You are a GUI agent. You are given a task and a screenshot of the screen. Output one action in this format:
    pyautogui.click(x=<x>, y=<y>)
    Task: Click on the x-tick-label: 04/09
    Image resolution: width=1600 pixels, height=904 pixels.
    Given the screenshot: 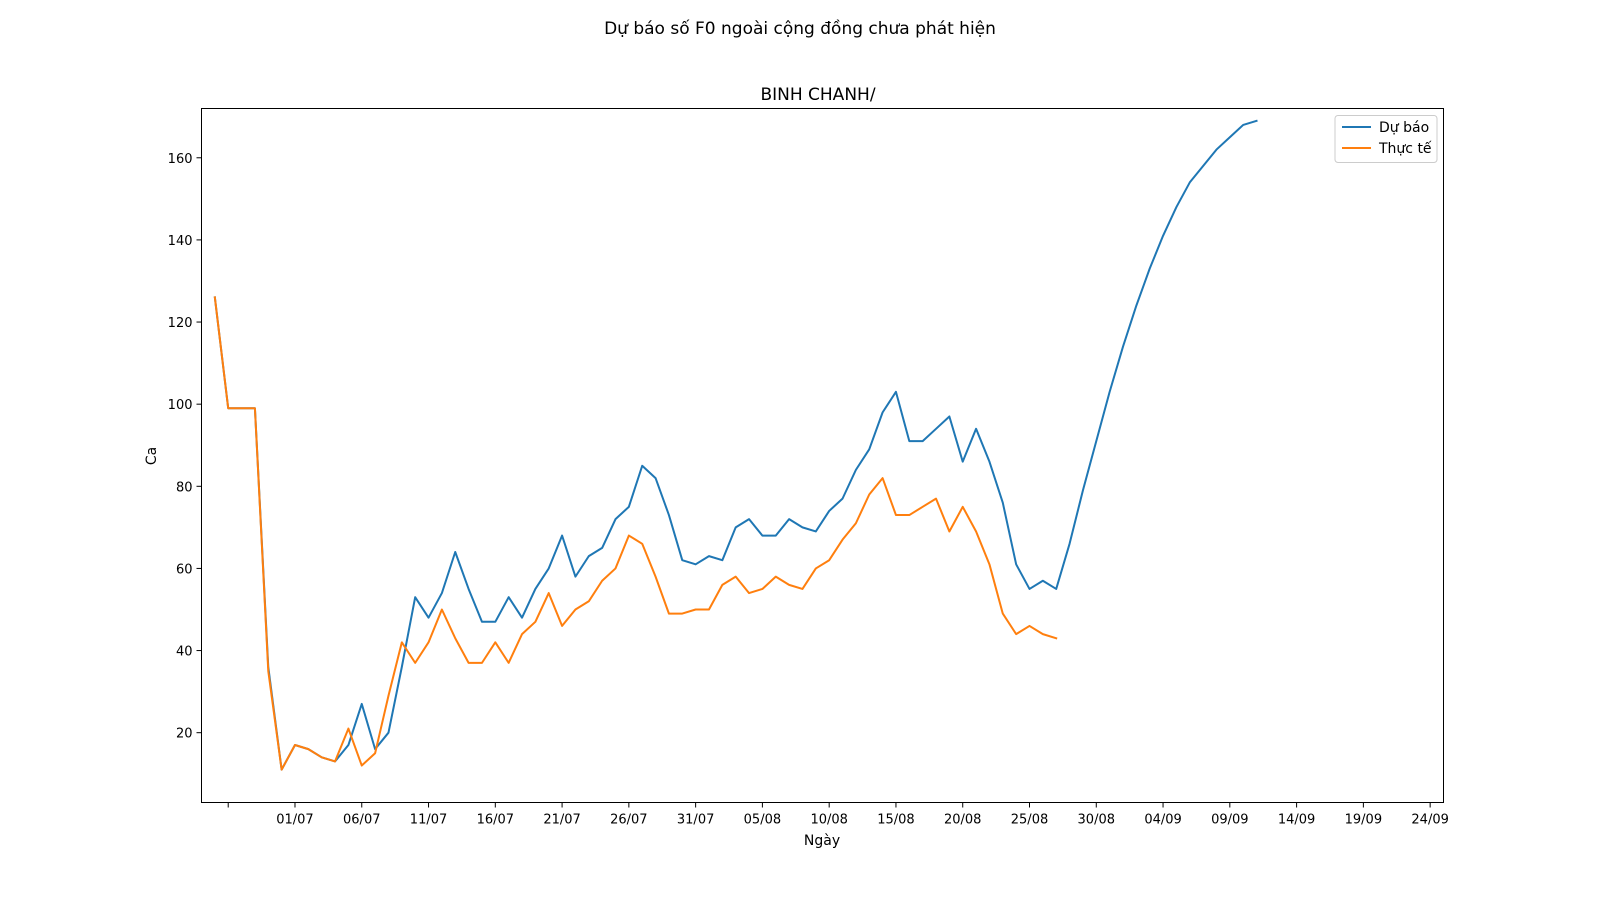 What is the action you would take?
    pyautogui.click(x=1162, y=820)
    